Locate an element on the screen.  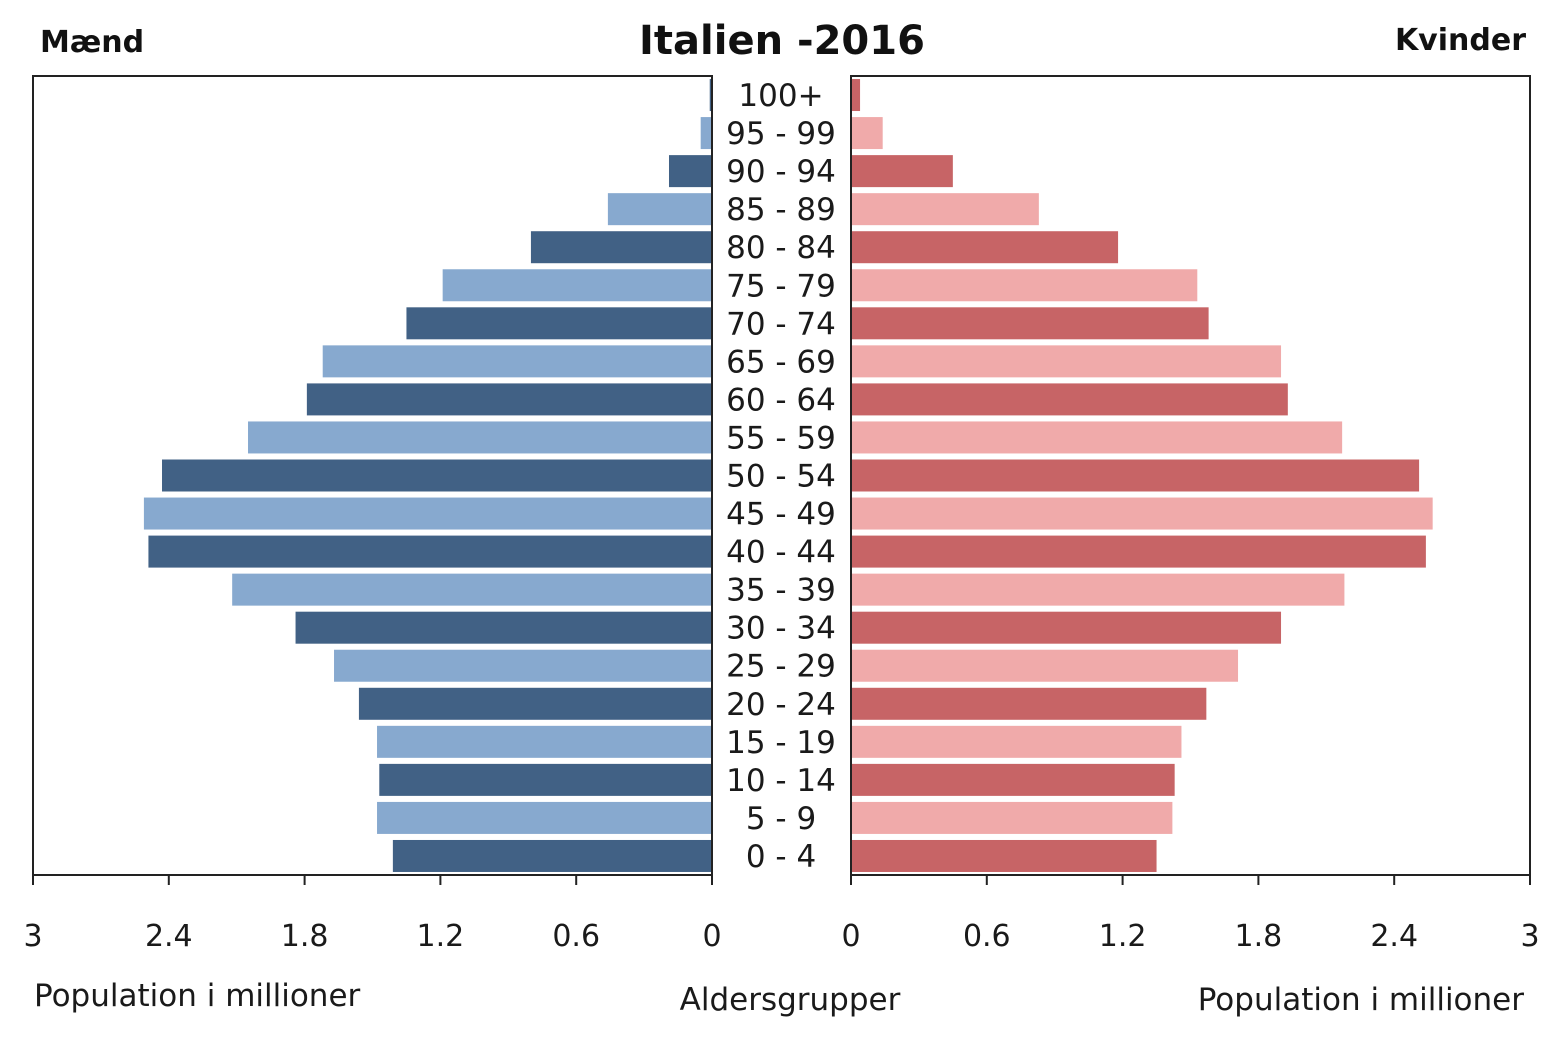
age-group-label: 55 - 59 is located at coordinates (781, 438).